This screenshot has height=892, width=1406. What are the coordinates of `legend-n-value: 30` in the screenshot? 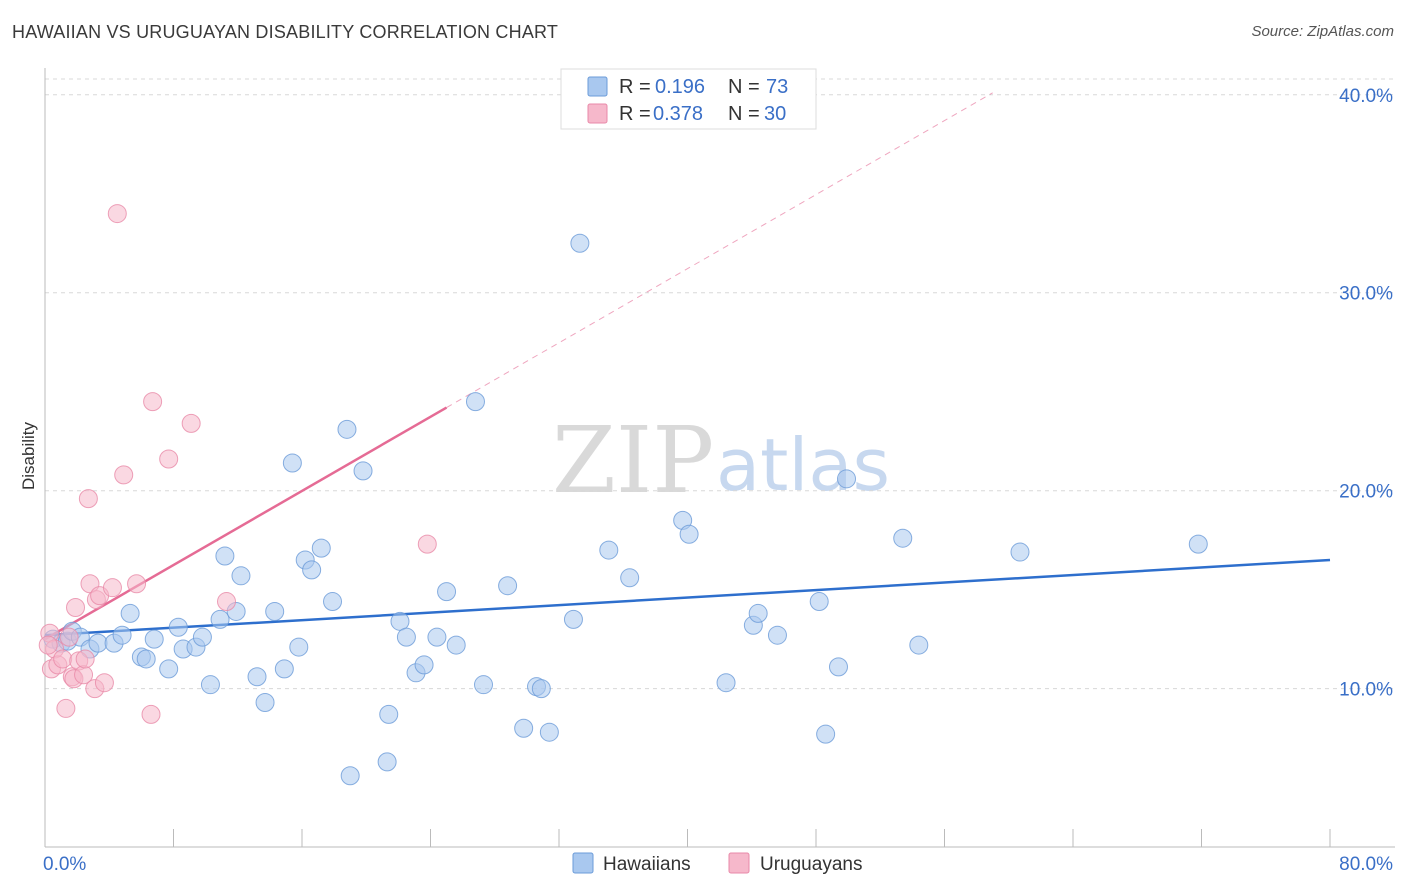 It's located at (775, 114).